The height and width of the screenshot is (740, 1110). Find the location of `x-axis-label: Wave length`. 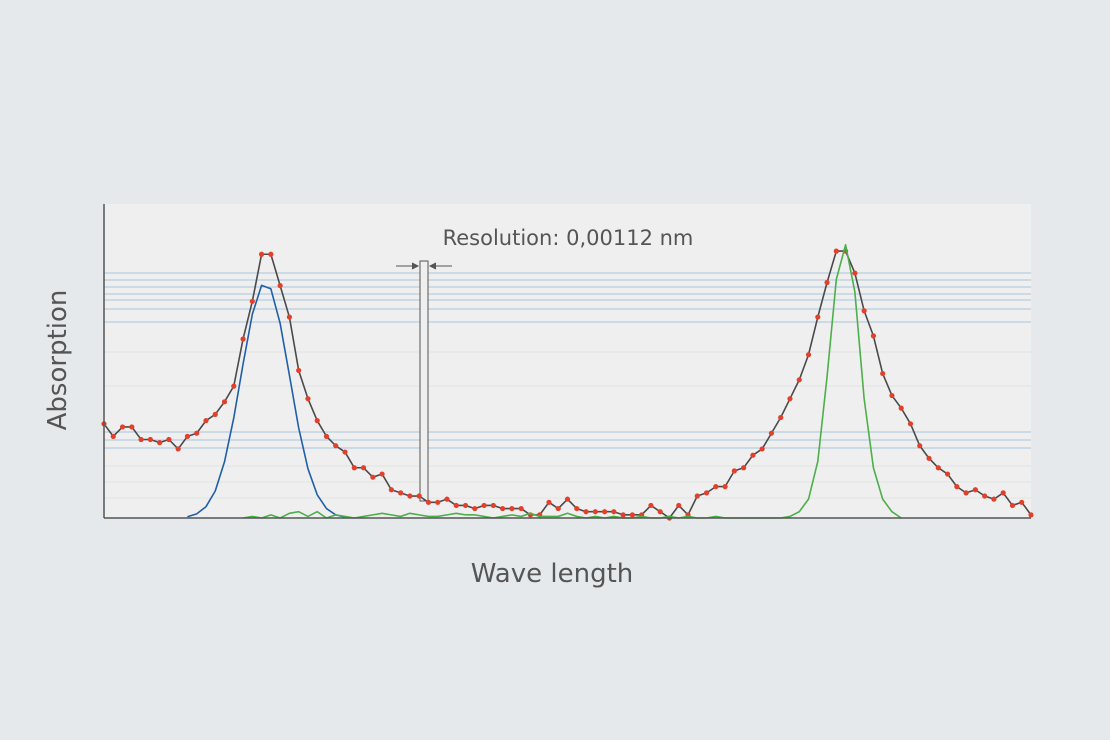

x-axis-label: Wave length is located at coordinates (552, 574).